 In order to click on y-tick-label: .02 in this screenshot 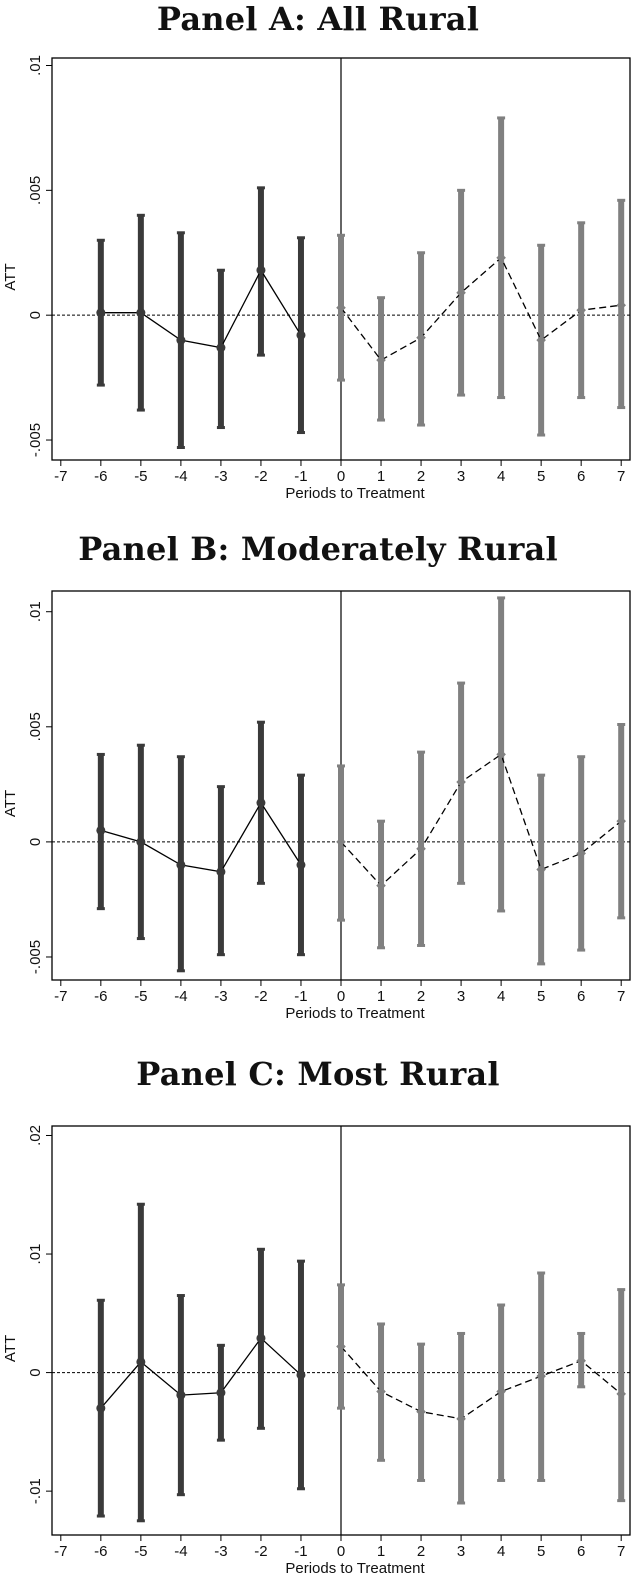, I will do `click(35, 1135)`.